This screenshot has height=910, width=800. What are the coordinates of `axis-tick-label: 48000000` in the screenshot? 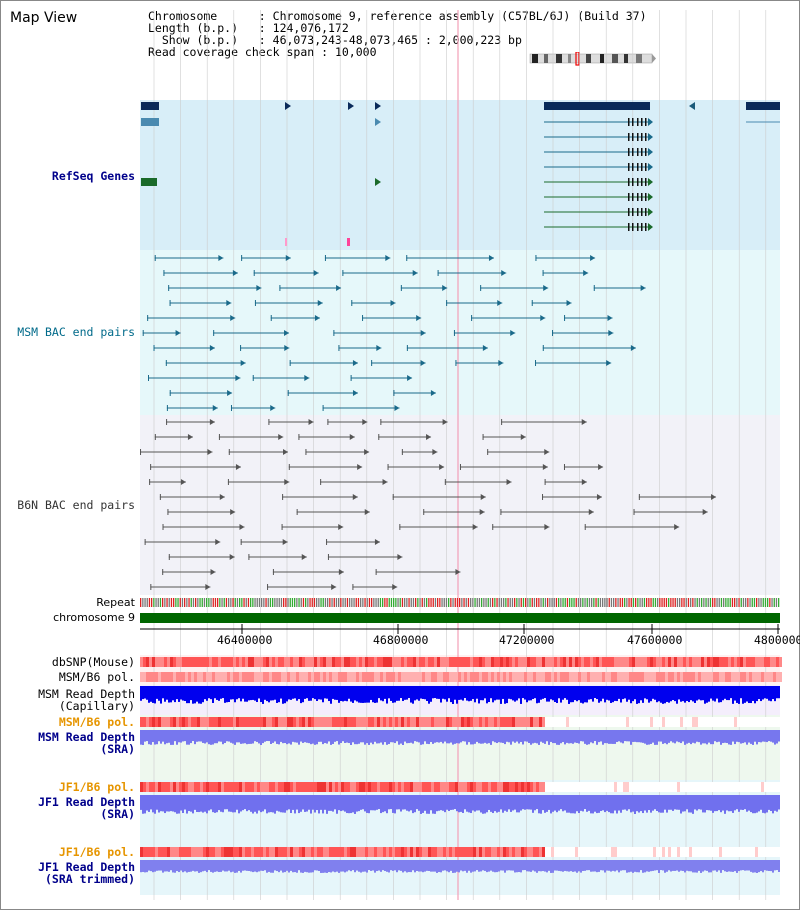 It's located at (777, 640).